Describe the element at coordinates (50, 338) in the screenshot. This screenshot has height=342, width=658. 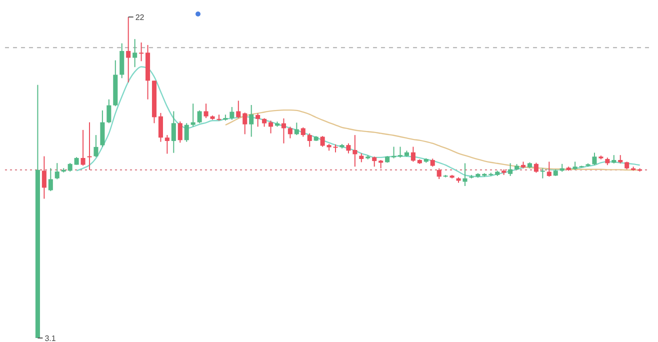
I see `annotation: 3.1` at that location.